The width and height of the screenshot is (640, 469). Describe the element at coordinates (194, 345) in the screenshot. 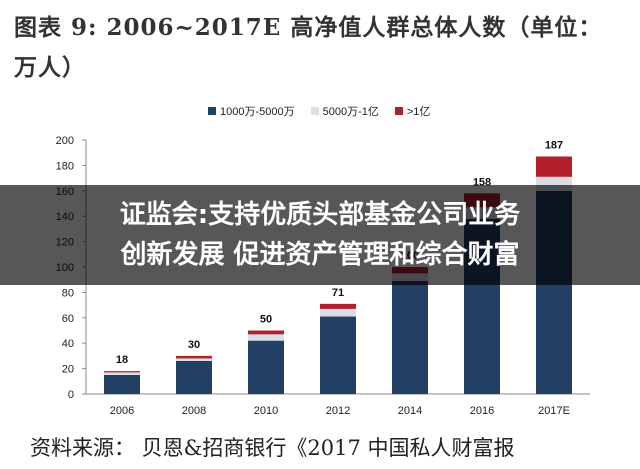

I see `bar-total-label: 30` at that location.